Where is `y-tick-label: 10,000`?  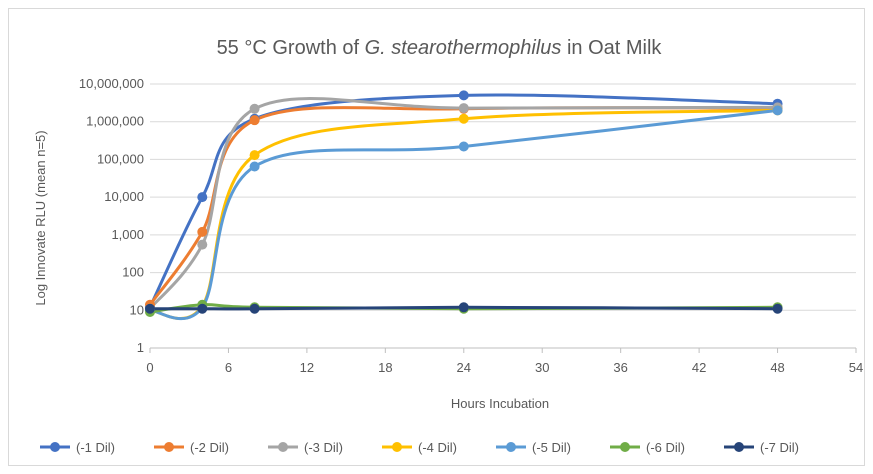
y-tick-label: 10,000 is located at coordinates (124, 196).